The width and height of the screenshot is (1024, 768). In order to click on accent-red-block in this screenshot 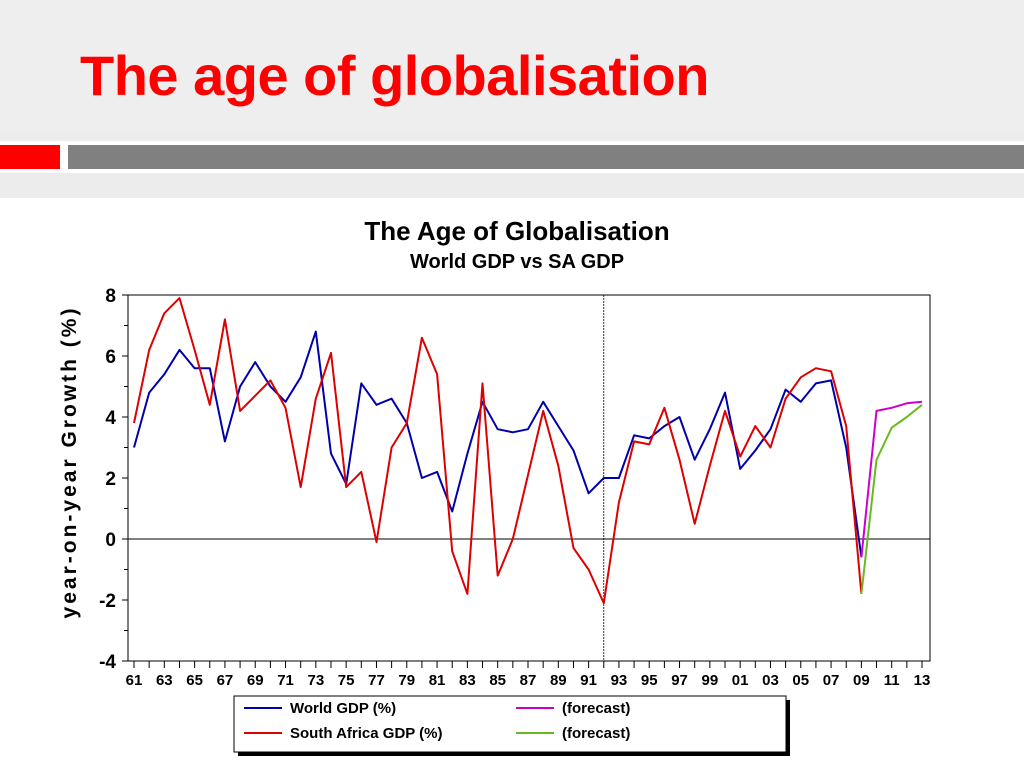, I will do `click(30, 157)`.